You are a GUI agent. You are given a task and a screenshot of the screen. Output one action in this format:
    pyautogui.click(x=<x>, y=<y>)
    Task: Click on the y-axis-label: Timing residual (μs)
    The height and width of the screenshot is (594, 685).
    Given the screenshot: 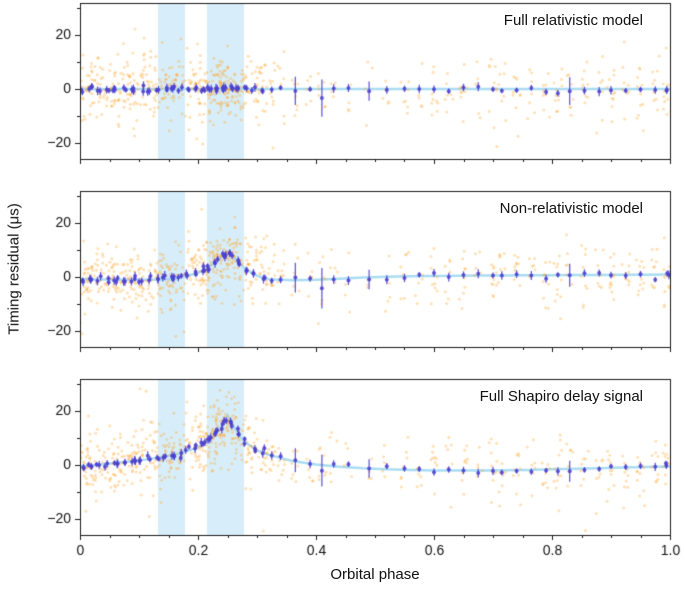 What is the action you would take?
    pyautogui.click(x=14, y=269)
    